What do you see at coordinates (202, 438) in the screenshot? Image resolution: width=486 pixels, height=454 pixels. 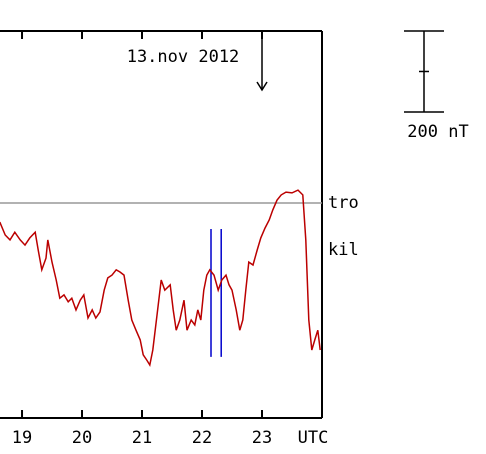 I see `x-tick-label: 22` at bounding box center [202, 438].